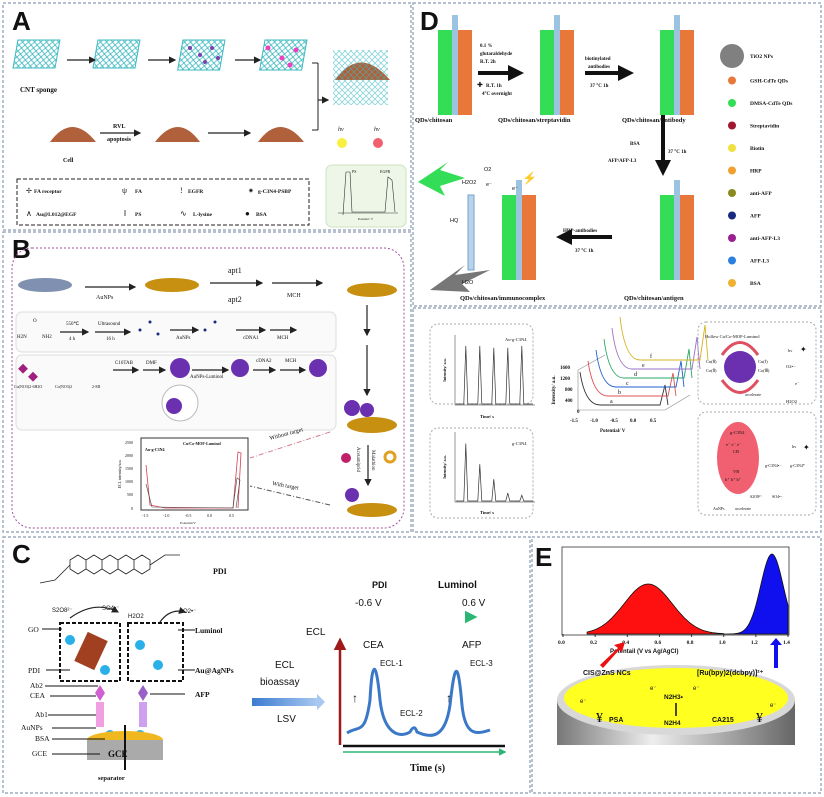 This screenshot has width=824, height=797. I want to click on panel-b-label: B, so click(21, 249).